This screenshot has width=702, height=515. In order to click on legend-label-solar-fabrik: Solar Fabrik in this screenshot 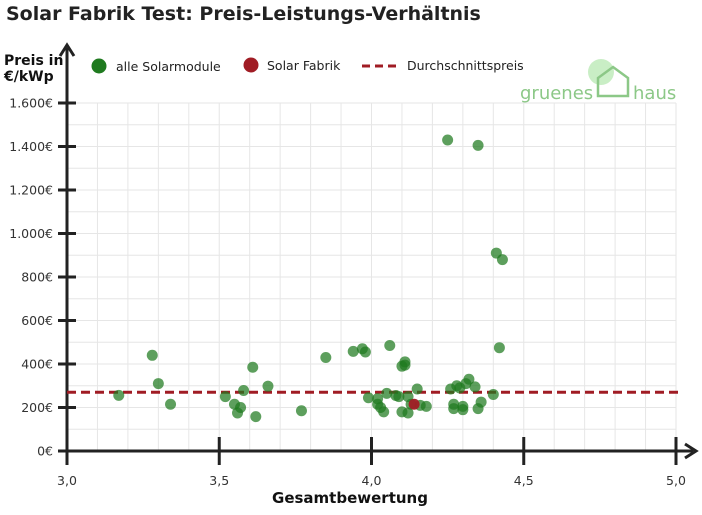, I will do `click(304, 65)`.